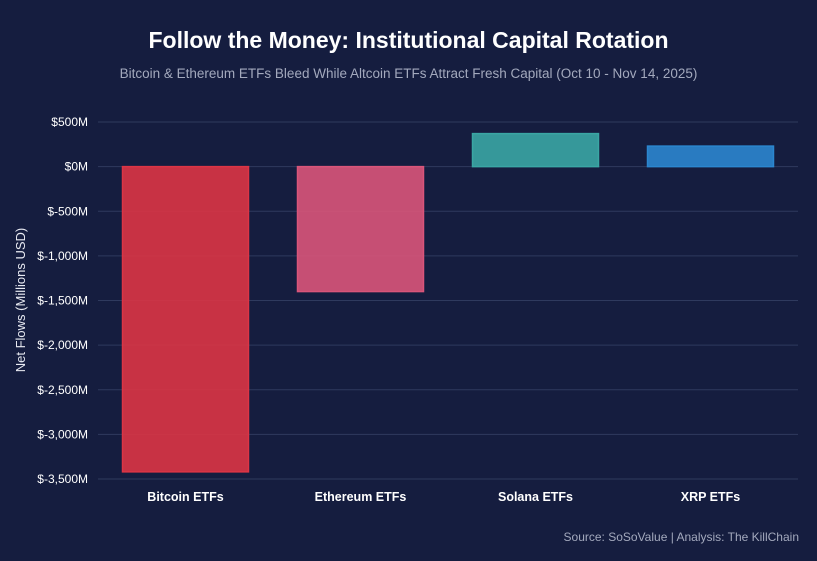 The height and width of the screenshot is (561, 817). Describe the element at coordinates (185, 319) in the screenshot. I see `bar-bitcoin-etfs` at that location.